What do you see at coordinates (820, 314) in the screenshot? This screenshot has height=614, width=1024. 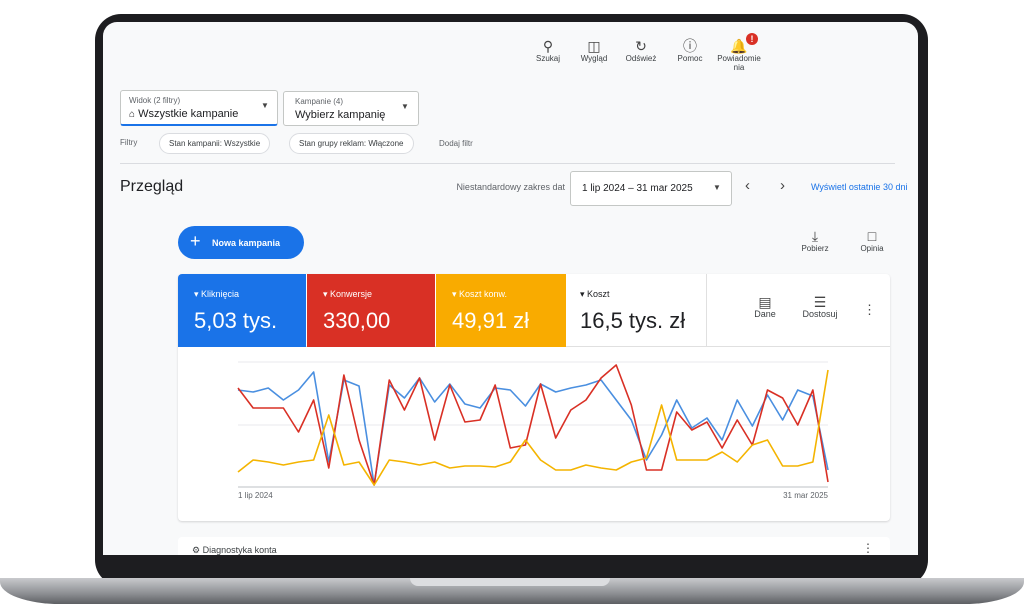 I see `button-label: Dostosuj` at bounding box center [820, 314].